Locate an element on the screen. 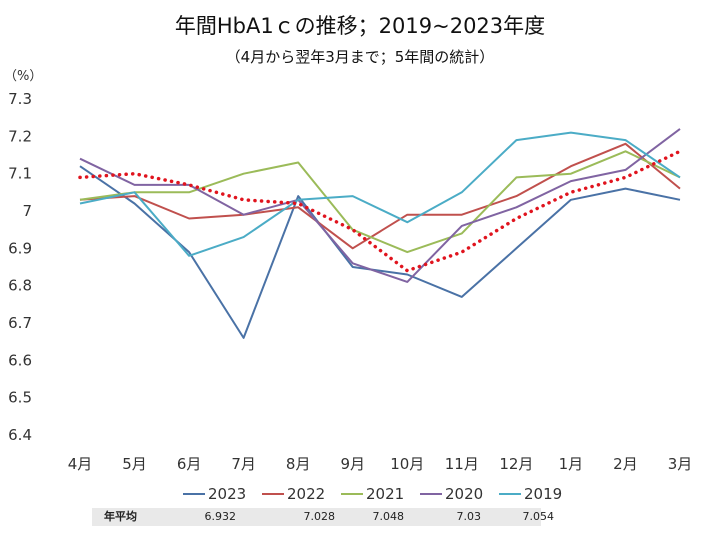  y-axis-unit-label: （%） is located at coordinates (23, 76).